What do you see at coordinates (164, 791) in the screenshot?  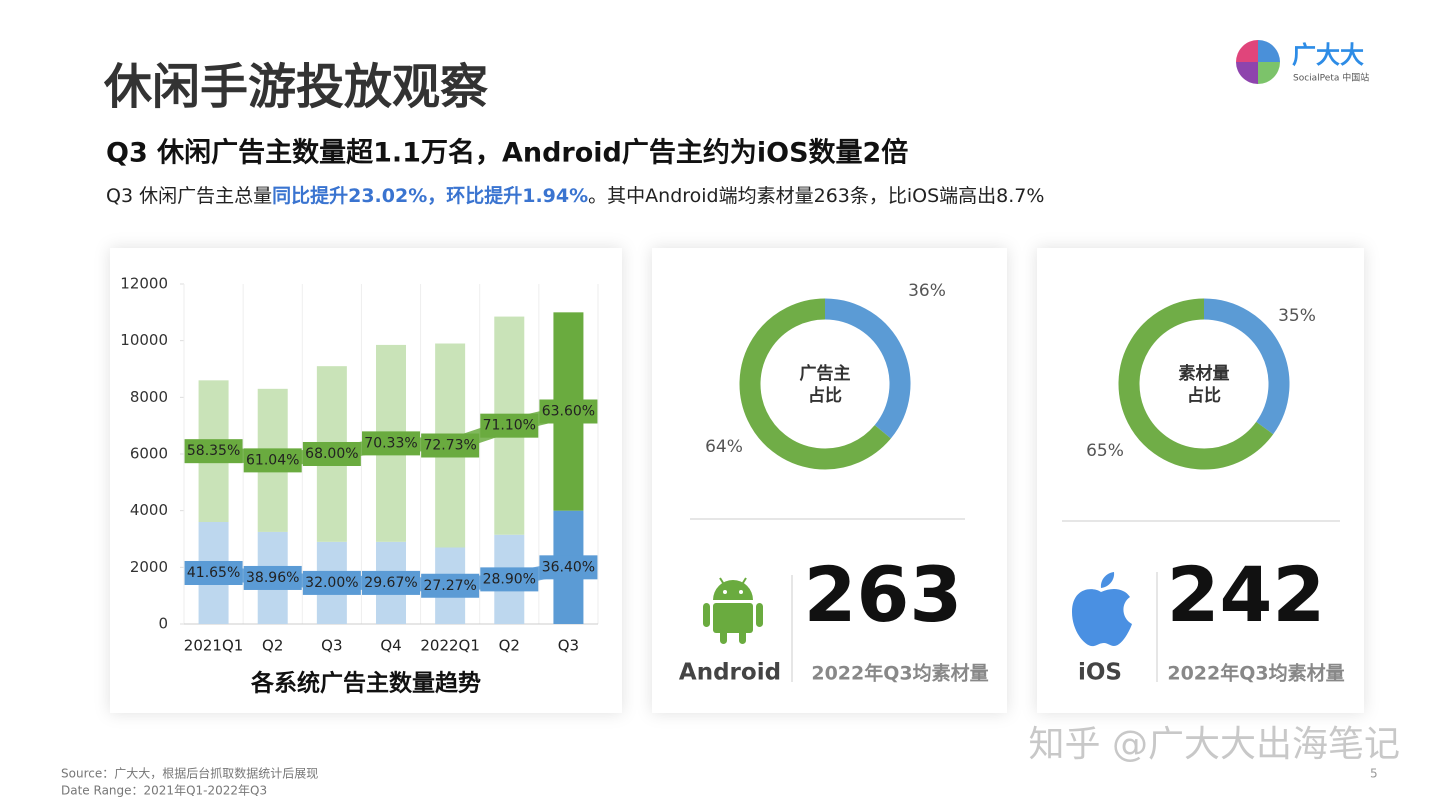 I see `date-range: Date Range：2021年Q1-2022年Q3` at bounding box center [164, 791].